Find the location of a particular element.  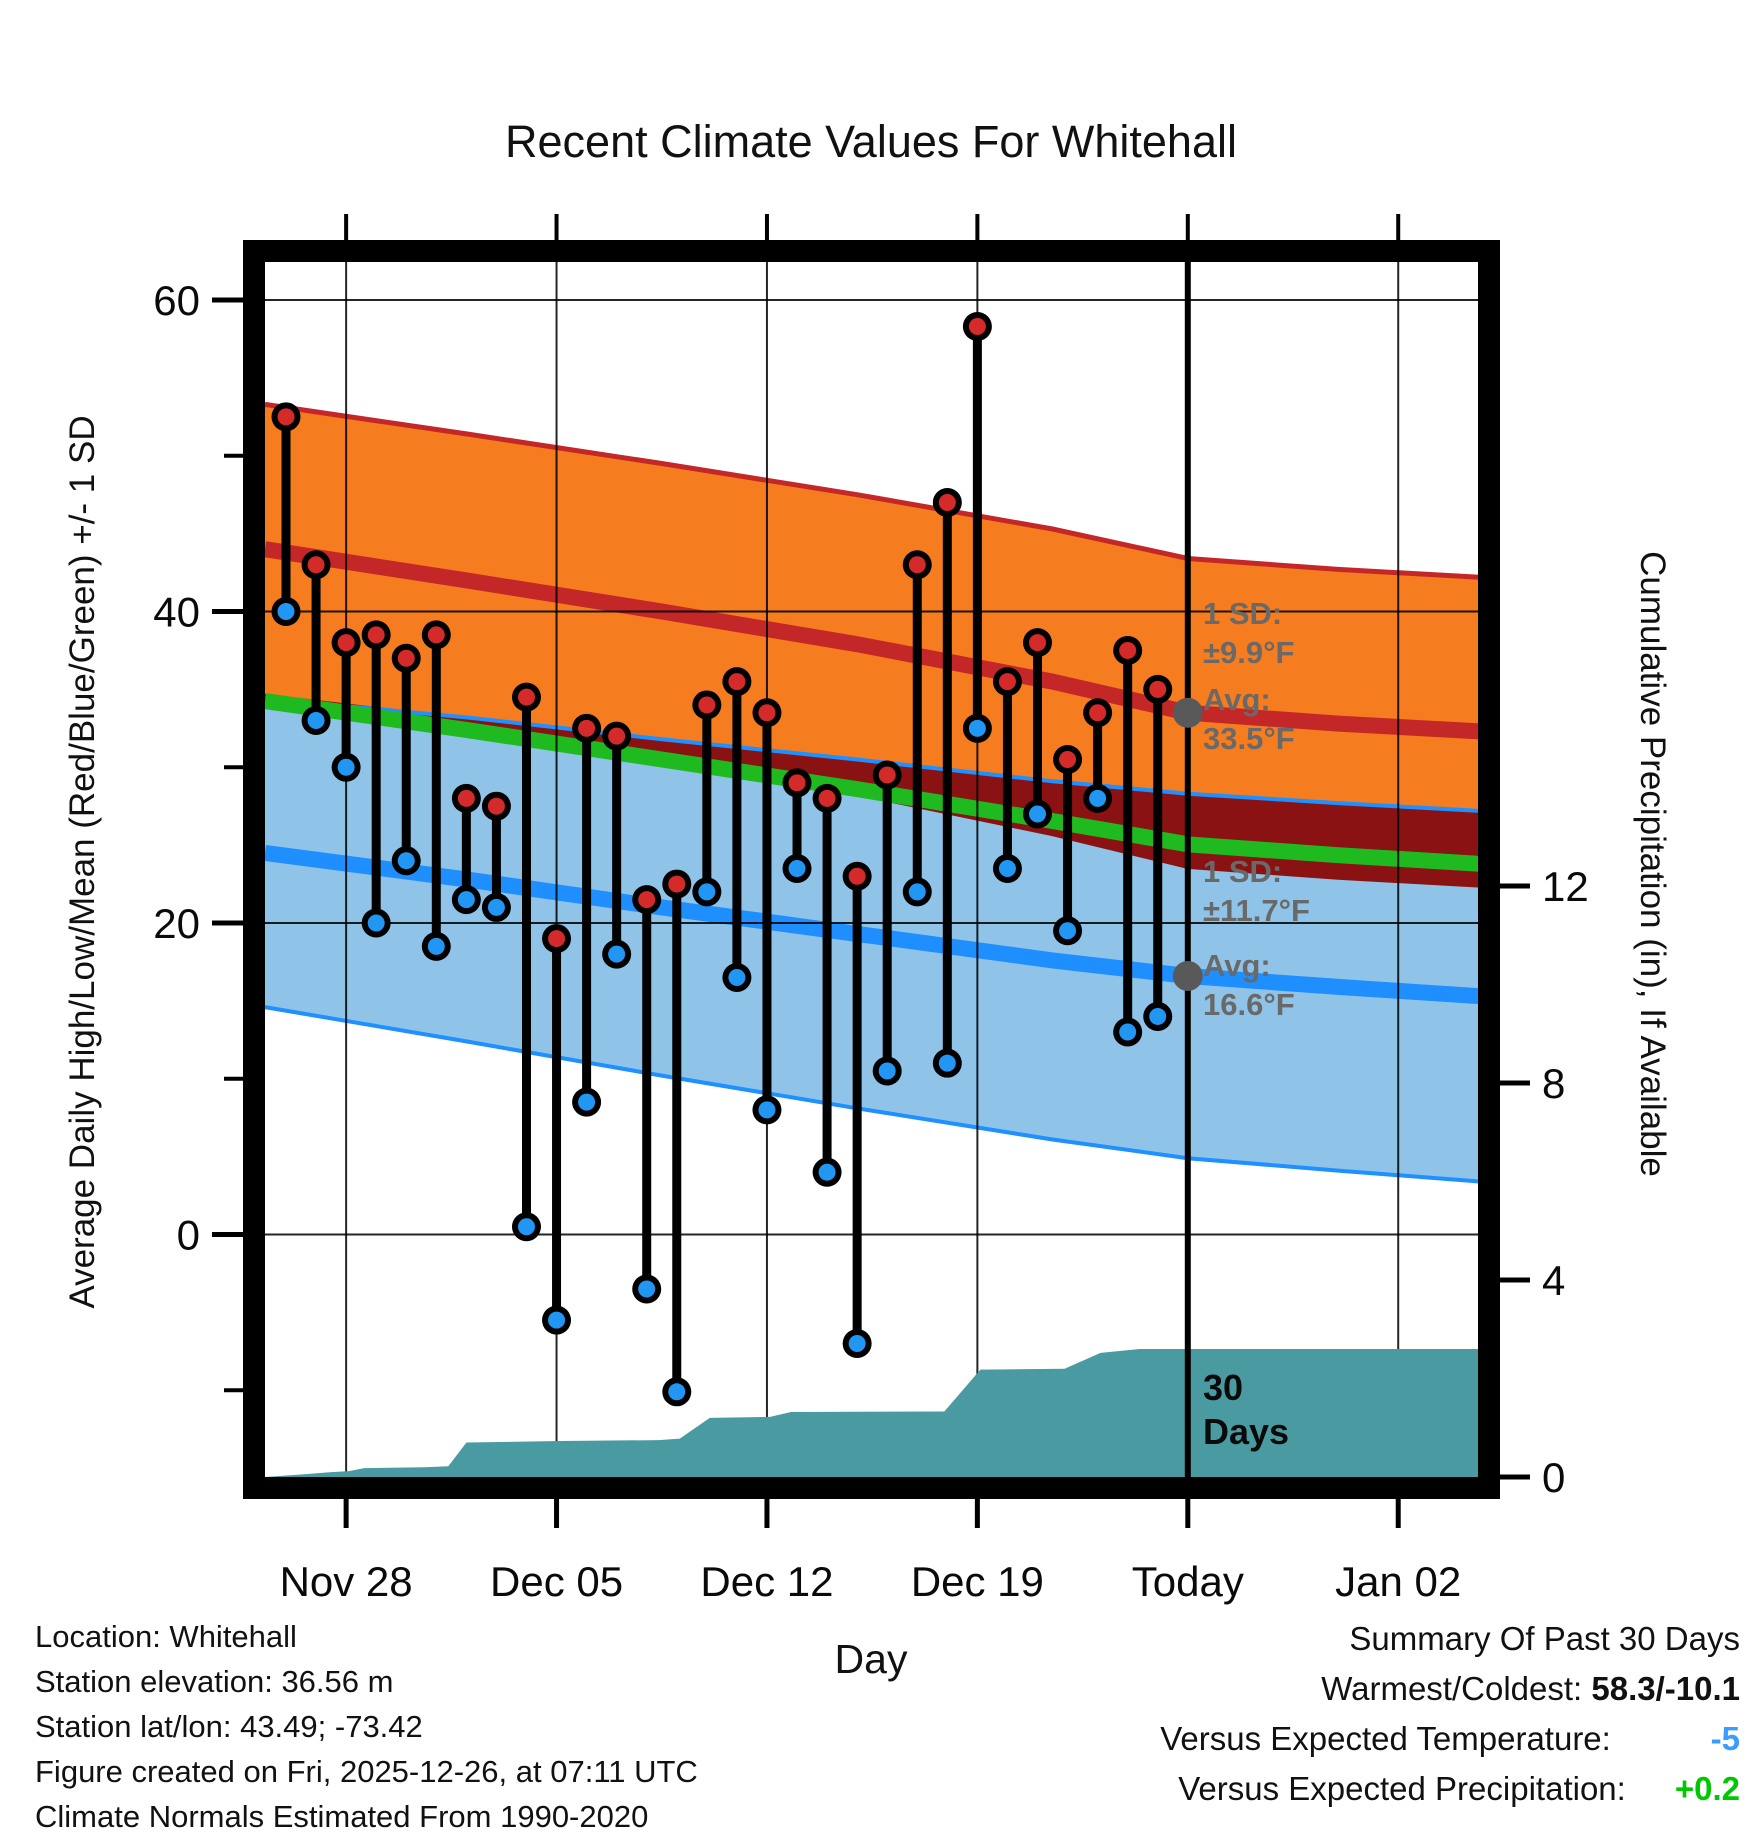

vs-precip-row: Versus Expected Precipitation: +0.2 is located at coordinates (1450, 1789).